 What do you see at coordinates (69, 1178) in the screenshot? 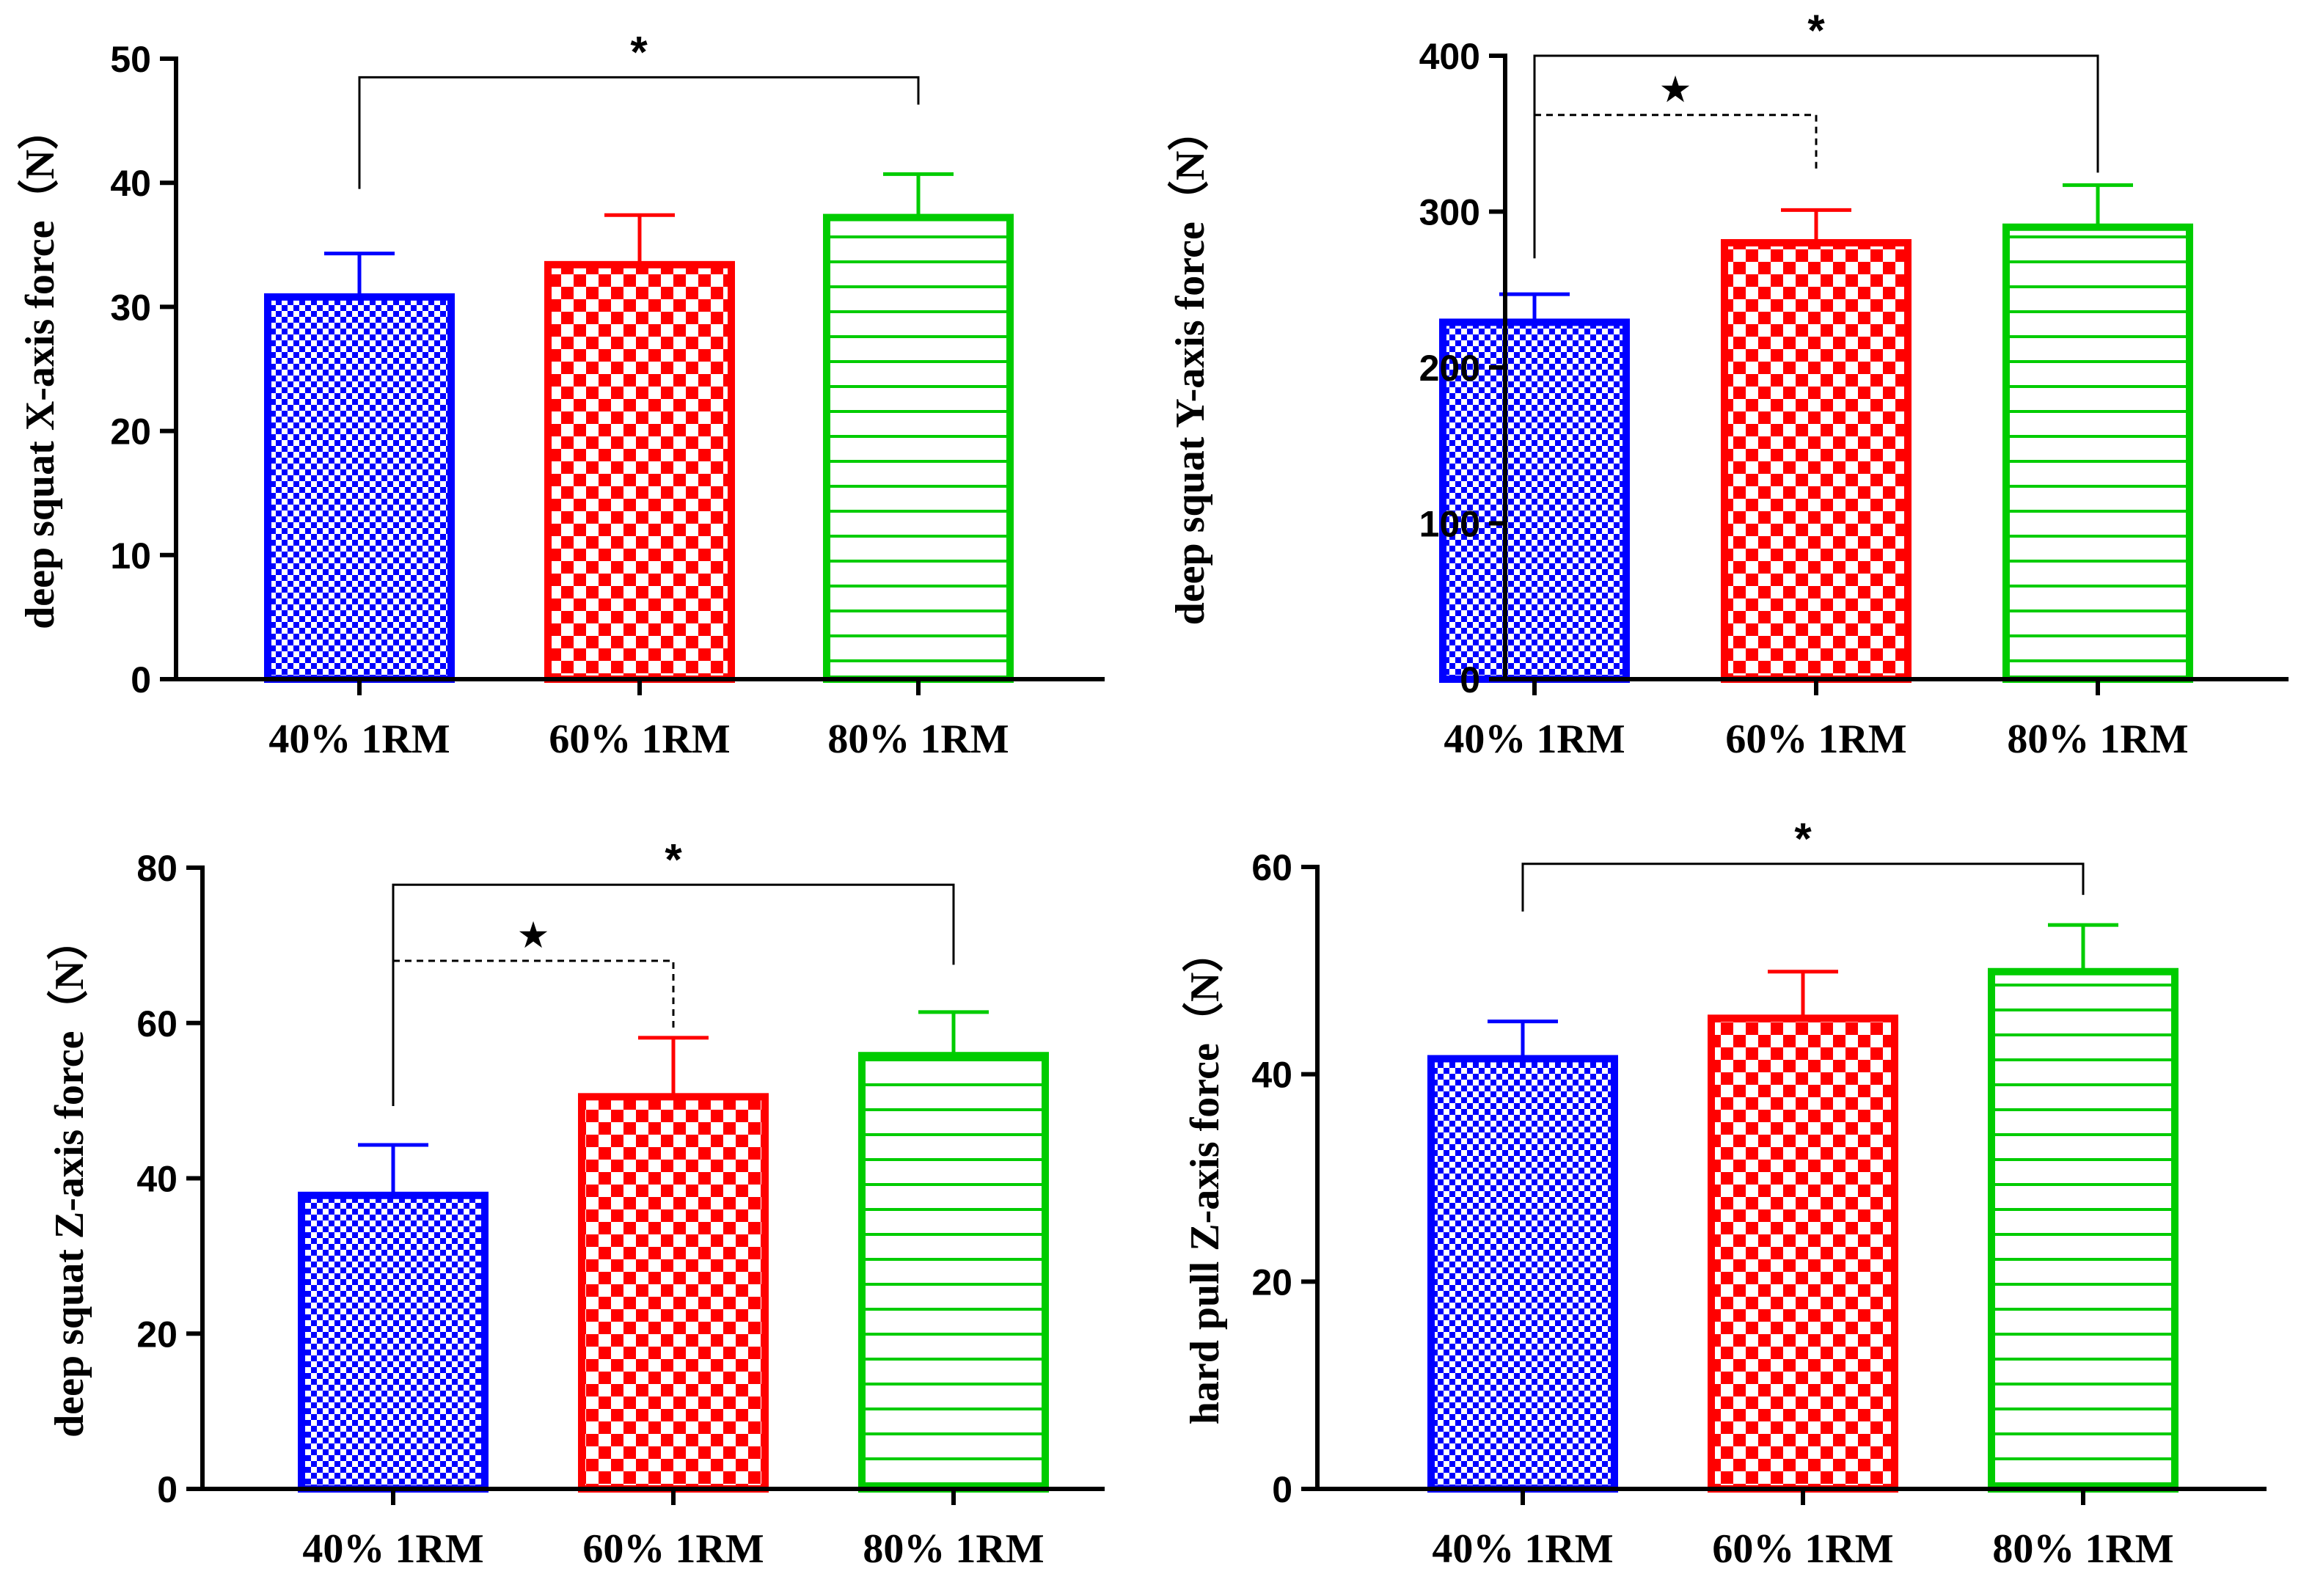
I see `y-axis-title: deep squat Z-axis force（N）` at bounding box center [69, 1178].